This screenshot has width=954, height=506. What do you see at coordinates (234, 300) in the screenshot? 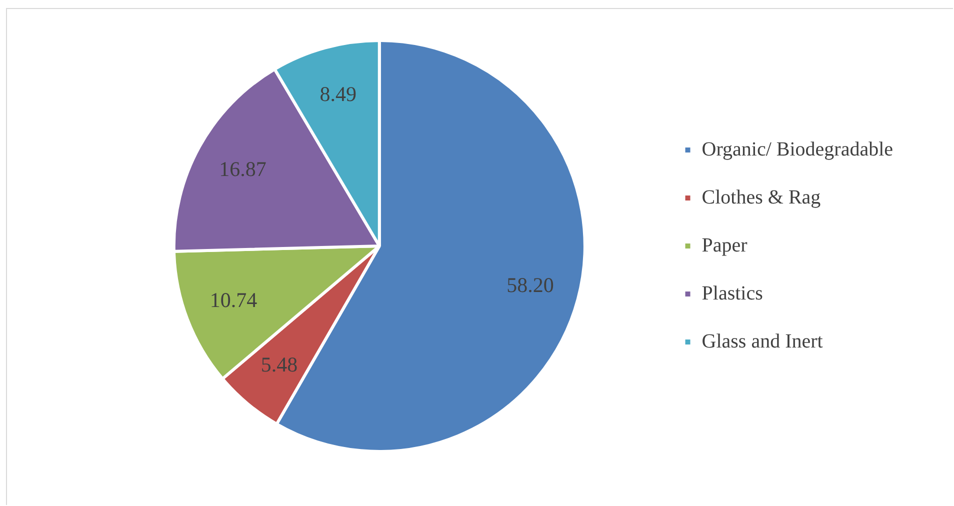
I see `data-label: 10.74` at bounding box center [234, 300].